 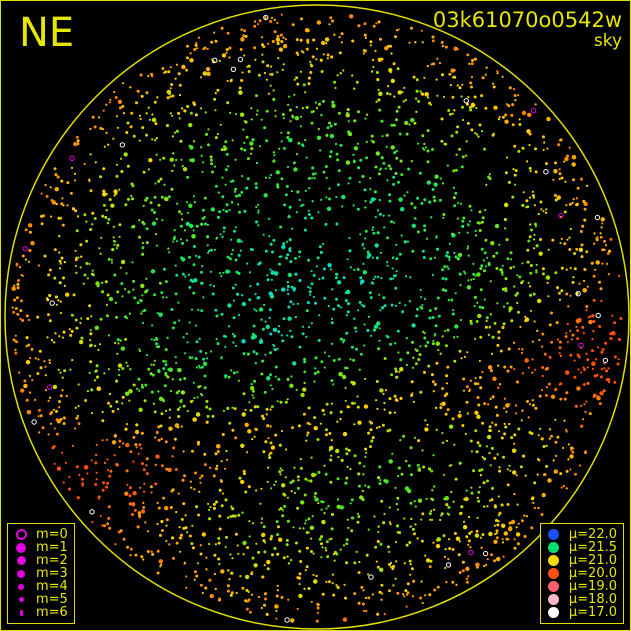 I want to click on brightness-legend-label: μ=17.0, so click(x=592, y=612).